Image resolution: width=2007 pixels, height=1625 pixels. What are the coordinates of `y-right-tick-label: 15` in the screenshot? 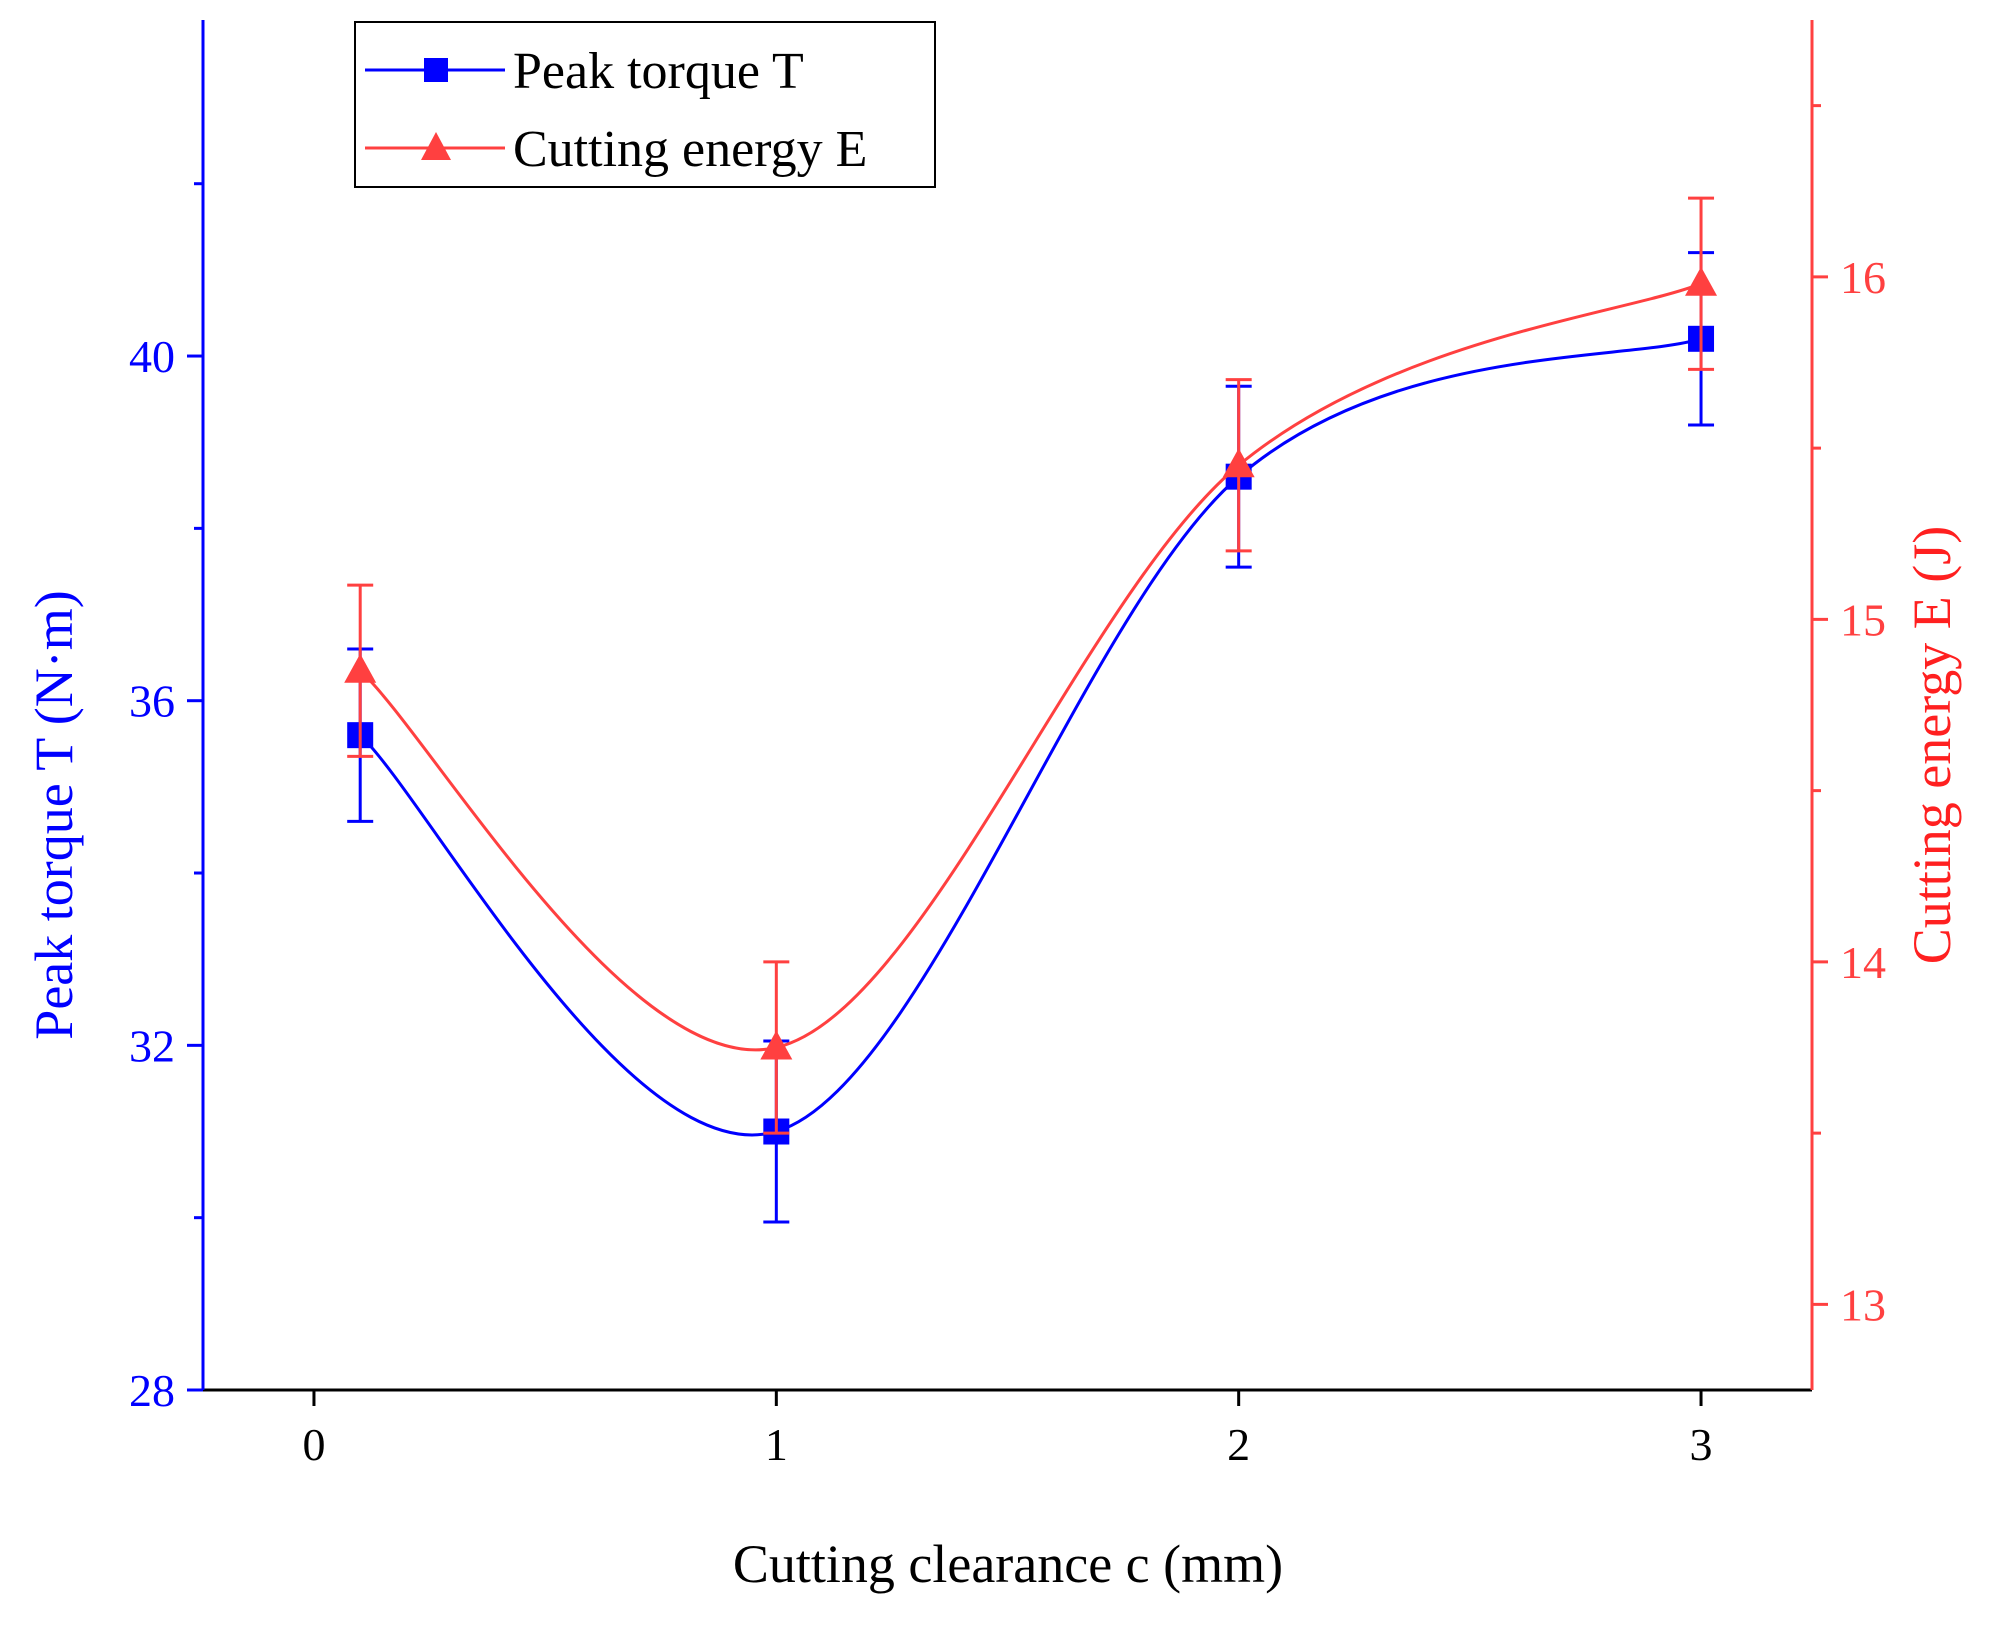 It's located at (1863, 619).